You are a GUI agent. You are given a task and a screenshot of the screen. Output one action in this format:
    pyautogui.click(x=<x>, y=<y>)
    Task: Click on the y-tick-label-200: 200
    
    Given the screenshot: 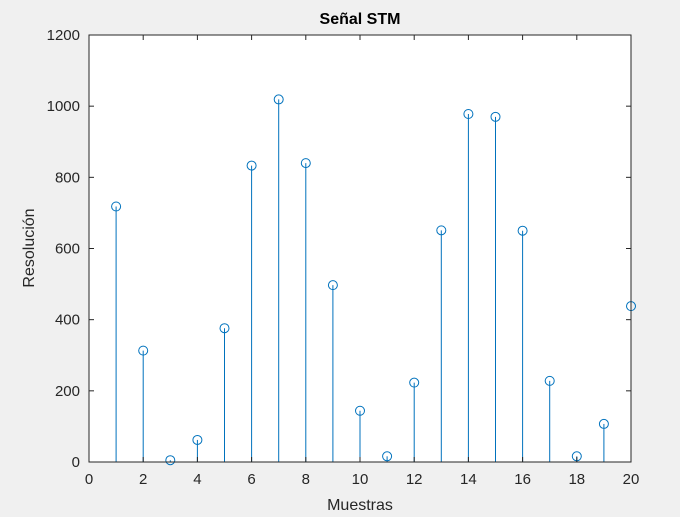 What is the action you would take?
    pyautogui.click(x=67, y=391)
    